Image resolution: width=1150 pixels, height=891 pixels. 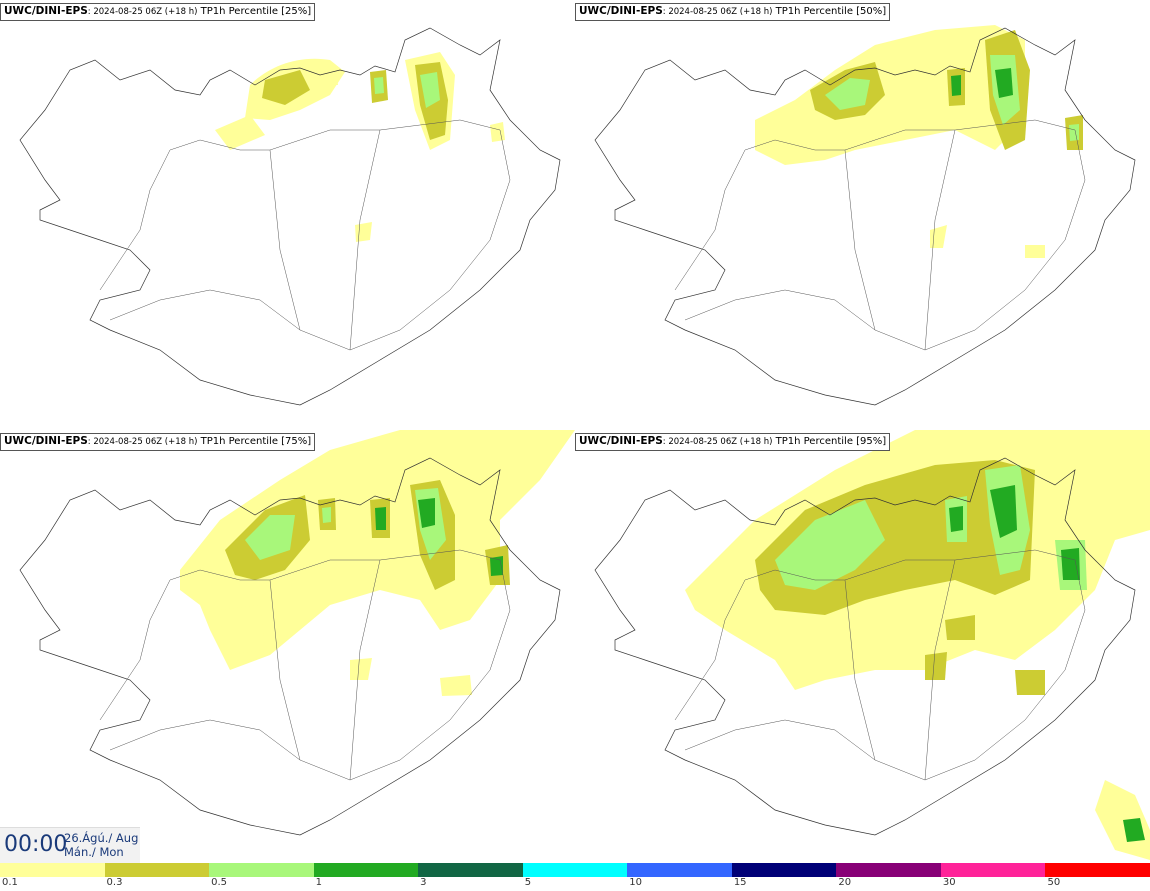 I want to click on legend-tick-label: 0.3, so click(x=114, y=882).